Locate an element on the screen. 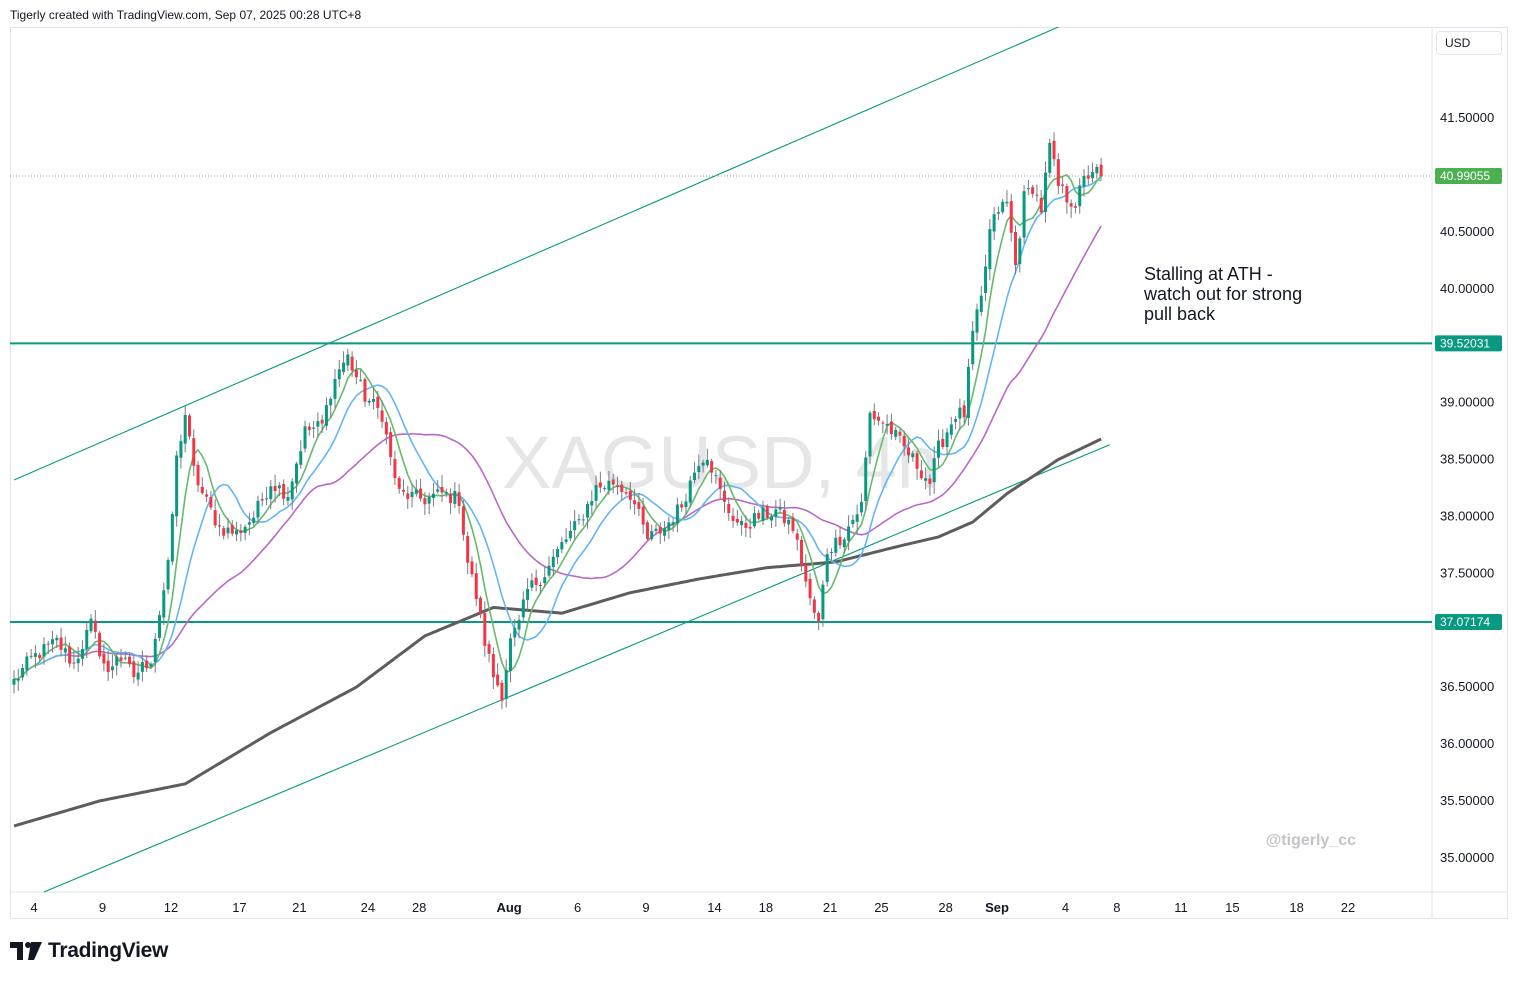 This screenshot has width=1518, height=981. price-tick-label: 36.00000 is located at coordinates (1467, 743).